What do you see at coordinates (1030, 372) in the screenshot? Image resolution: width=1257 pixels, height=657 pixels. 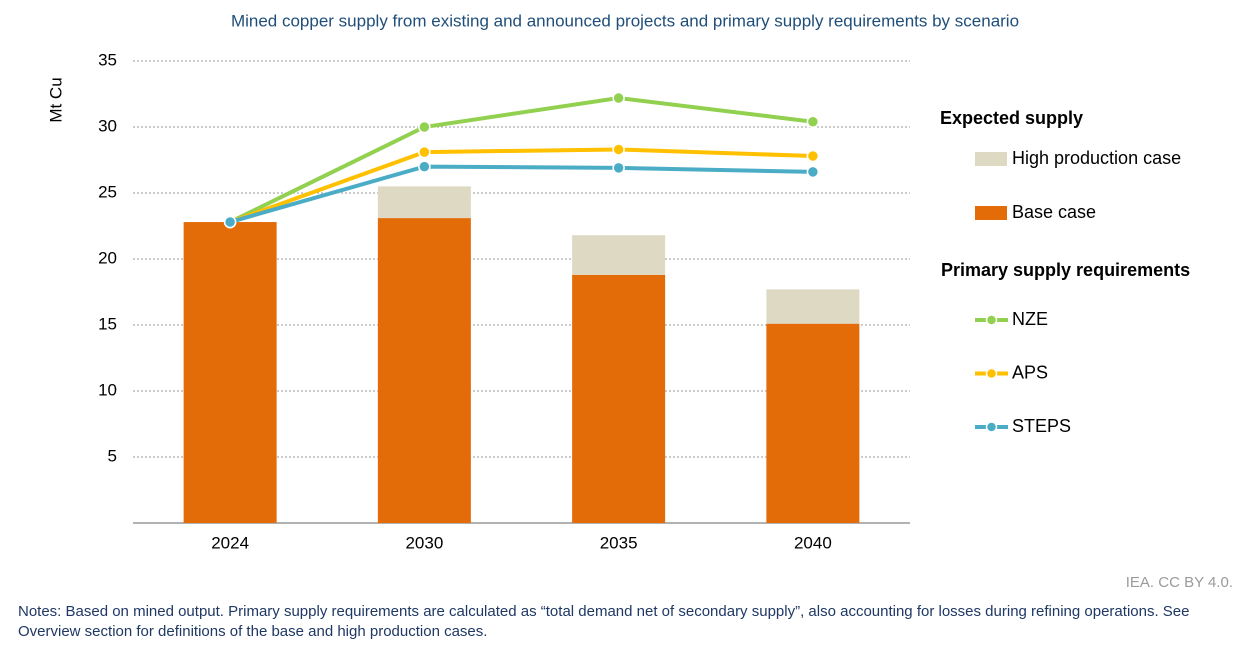 I see `legend-label: APS` at bounding box center [1030, 372].